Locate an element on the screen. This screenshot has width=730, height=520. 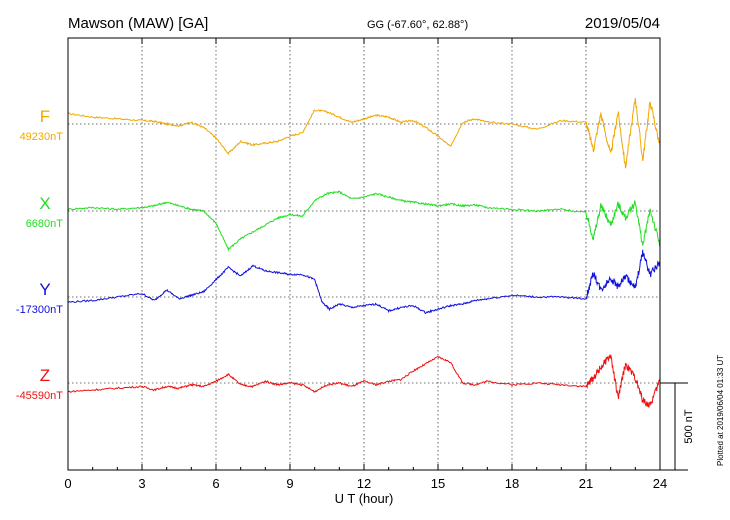
series-line-z is located at coordinates (364, 381).